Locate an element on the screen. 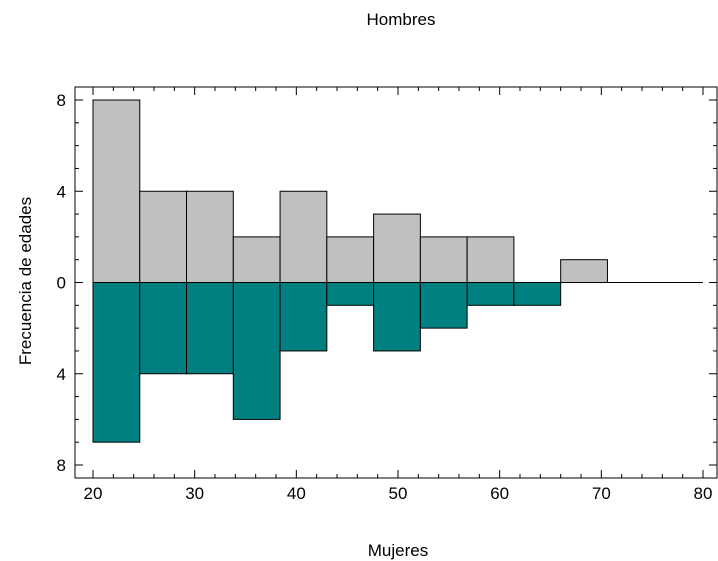  x-tick-label: 50 is located at coordinates (398, 493).